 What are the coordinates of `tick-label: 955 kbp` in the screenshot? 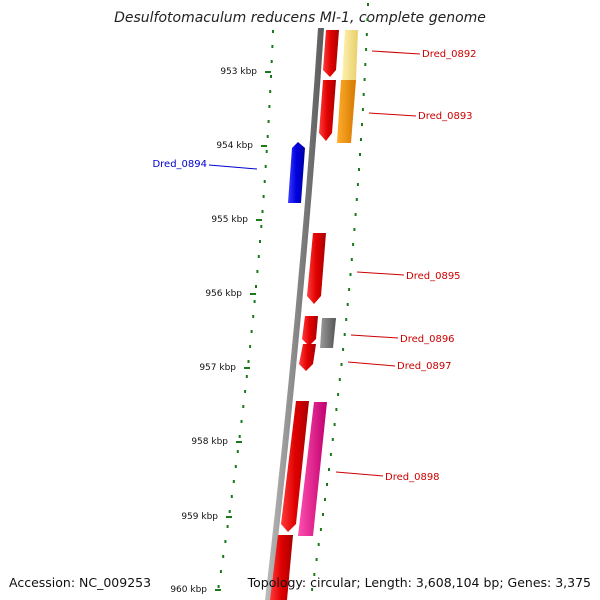 It's located at (229, 220).